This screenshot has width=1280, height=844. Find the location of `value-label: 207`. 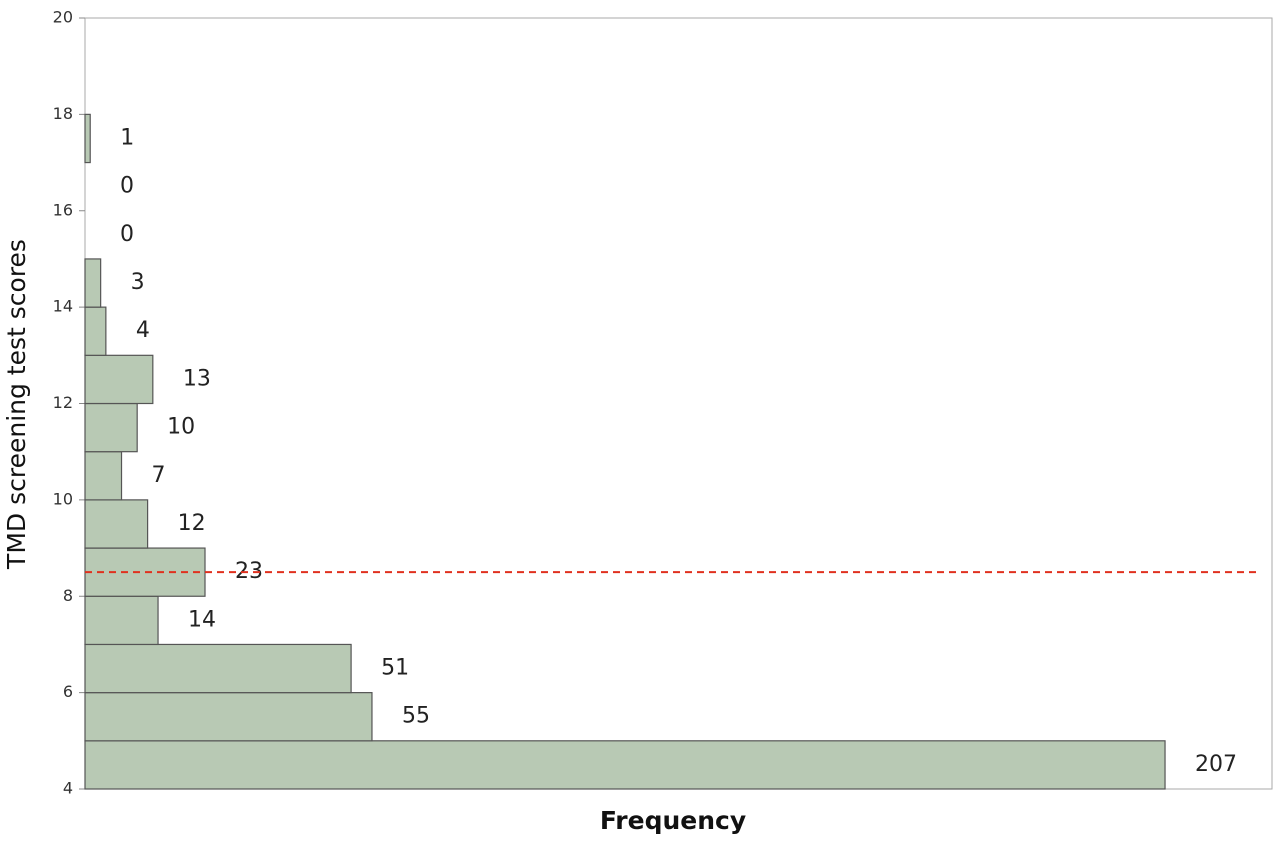

value-label: 207 is located at coordinates (1216, 764).